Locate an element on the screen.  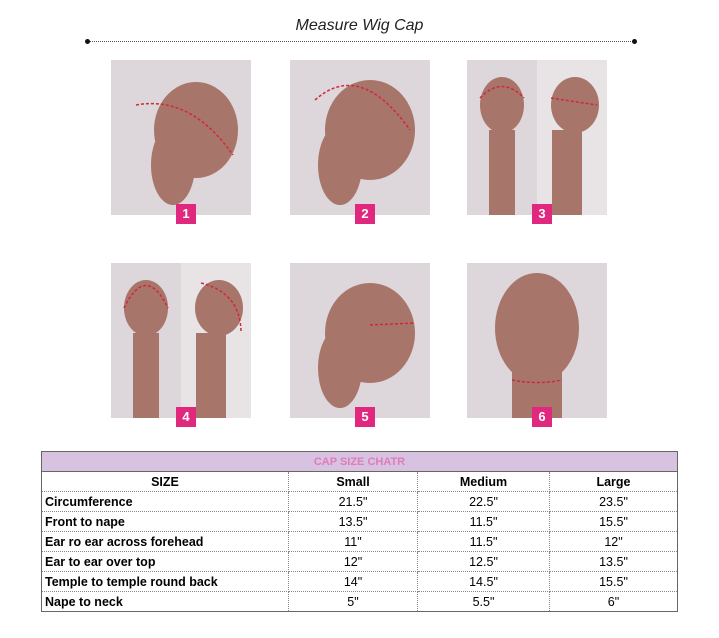
table-caption: CAP SIZE CHATR is located at coordinates (359, 461).